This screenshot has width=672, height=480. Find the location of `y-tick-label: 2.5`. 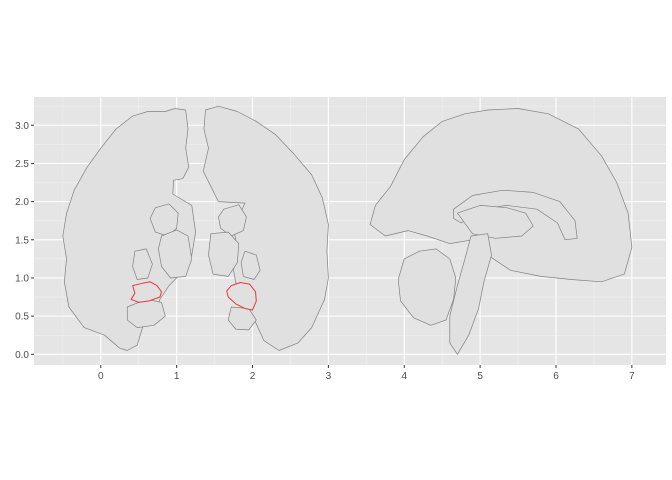

y-tick-label: 2.5 is located at coordinates (22, 164).